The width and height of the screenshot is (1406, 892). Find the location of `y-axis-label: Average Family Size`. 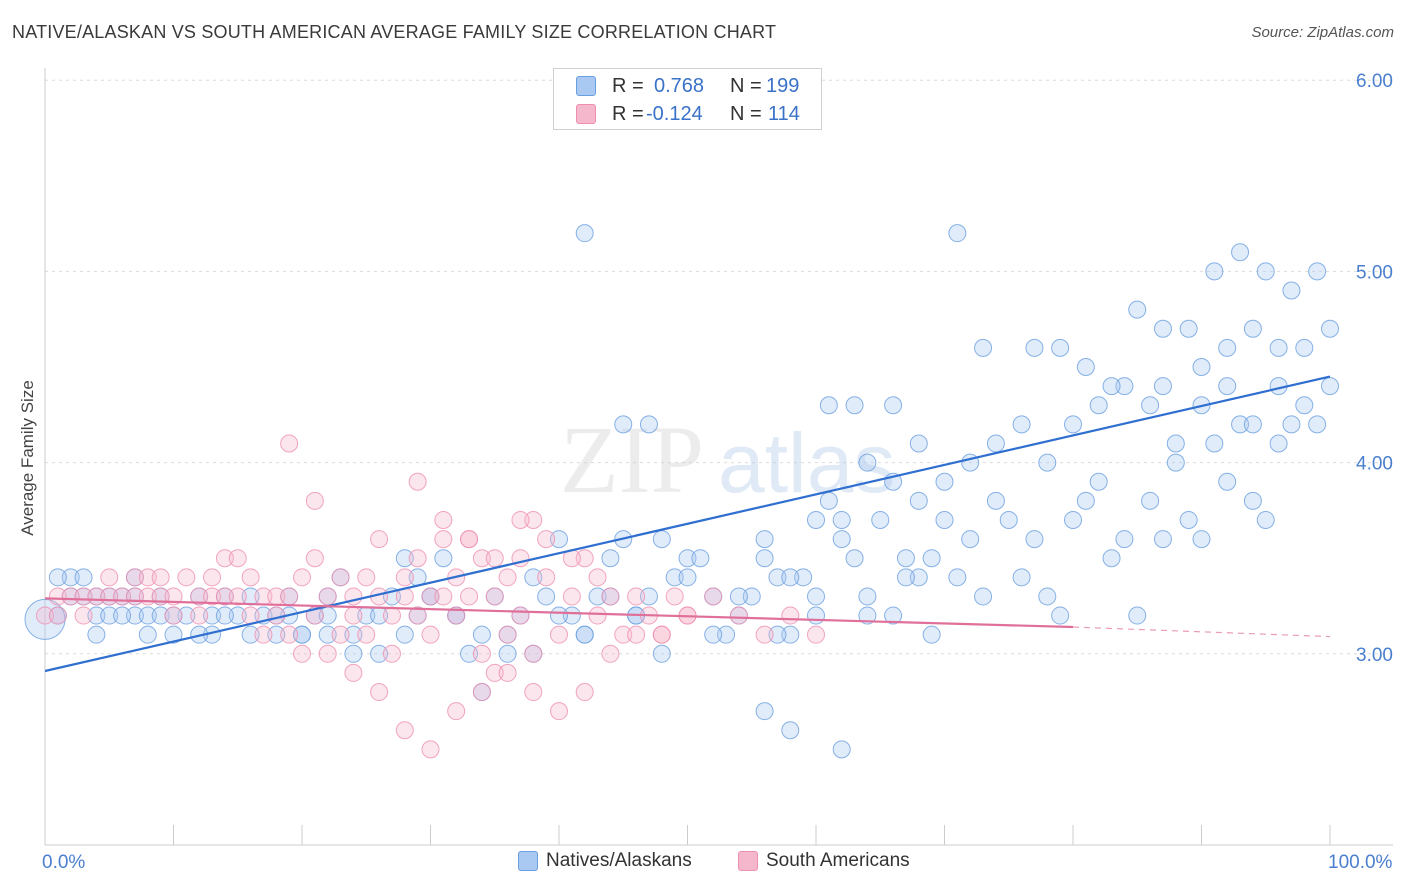

y-axis-label: Average Family Size is located at coordinates (27, 458).